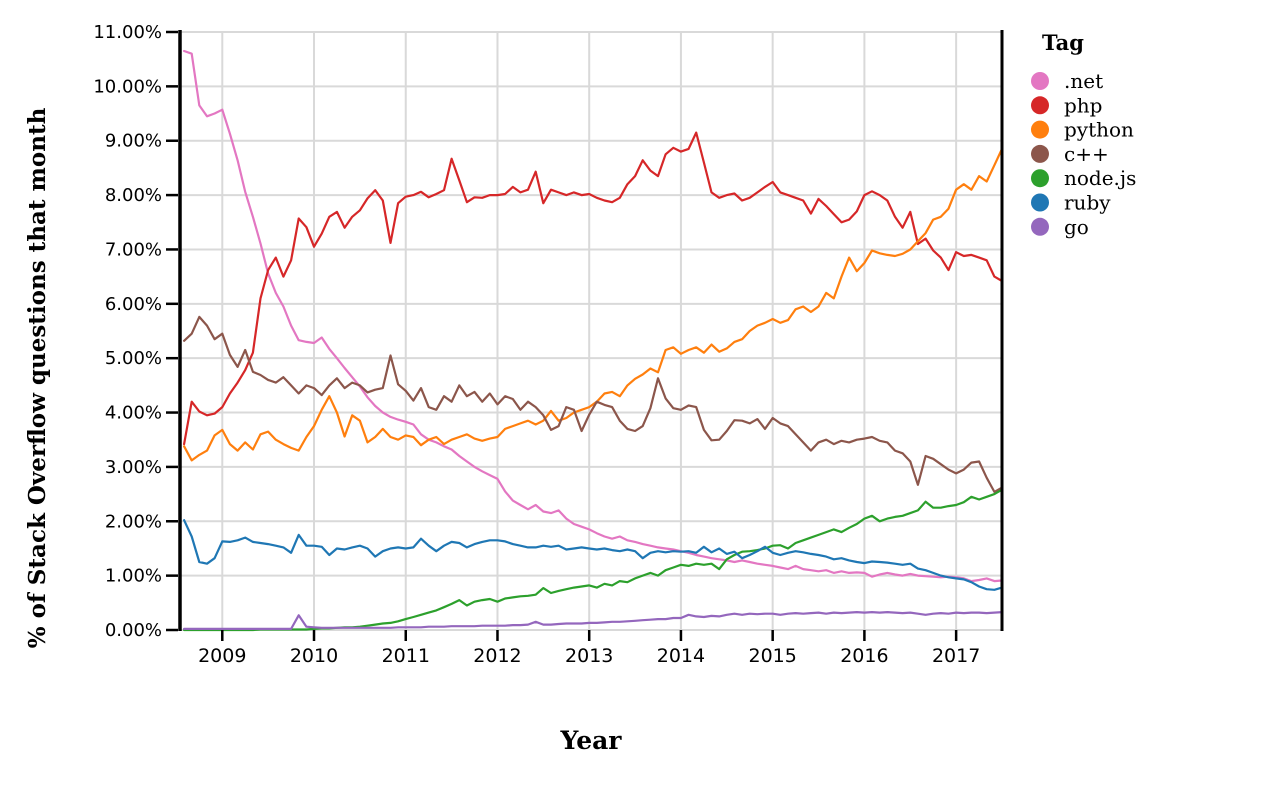 The height and width of the screenshot is (810, 1266). What do you see at coordinates (222, 656) in the screenshot?
I see `x-tick-label: 2009` at bounding box center [222, 656].